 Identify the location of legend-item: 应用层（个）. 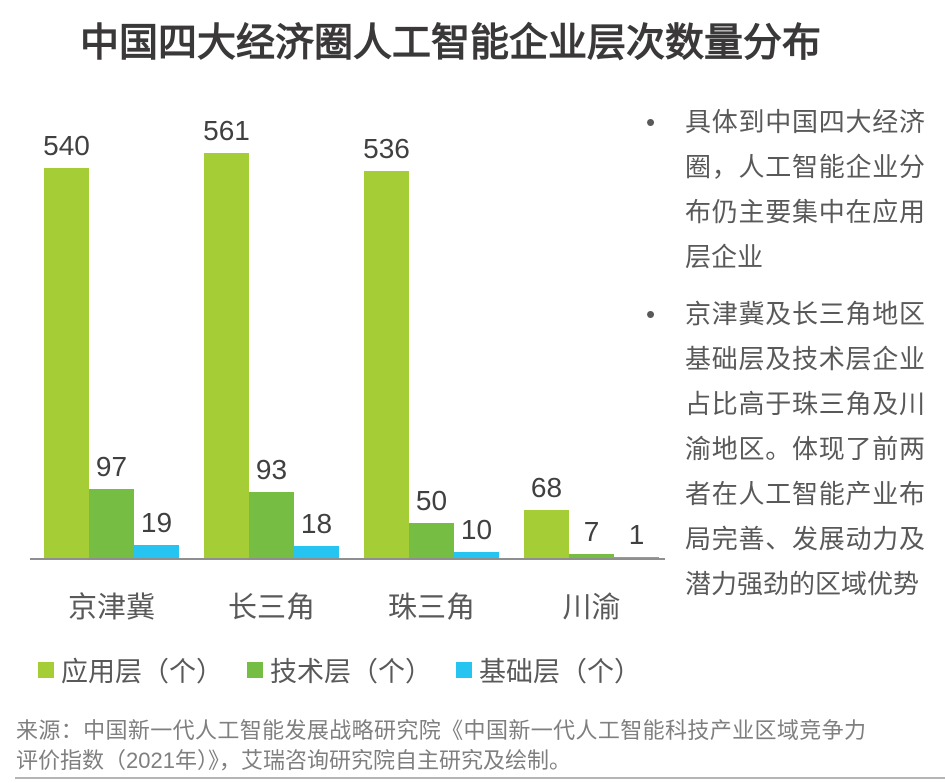
(130, 669).